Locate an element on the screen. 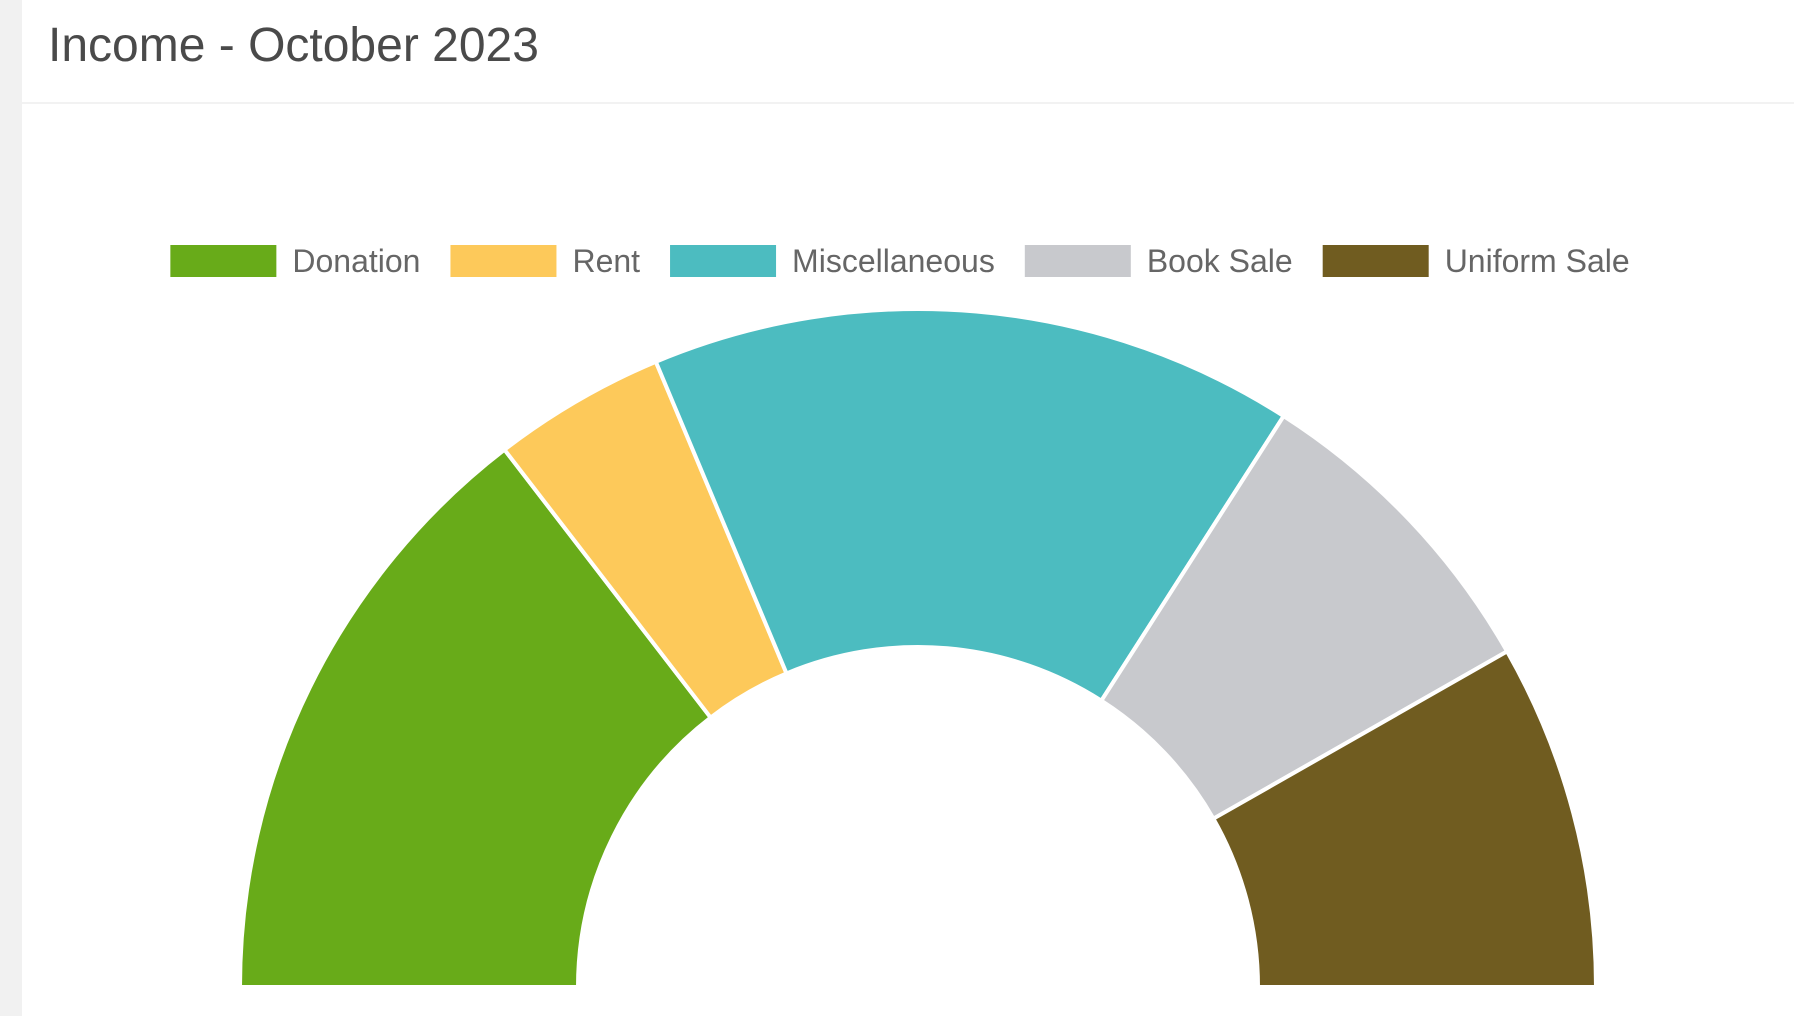  slice-book-sale is located at coordinates (1304, 617).